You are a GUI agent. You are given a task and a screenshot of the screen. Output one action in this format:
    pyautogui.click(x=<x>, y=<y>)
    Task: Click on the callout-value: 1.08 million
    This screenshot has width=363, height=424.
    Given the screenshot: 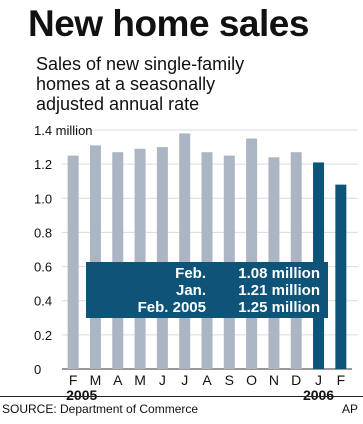 What is the action you would take?
    pyautogui.click(x=279, y=273)
    